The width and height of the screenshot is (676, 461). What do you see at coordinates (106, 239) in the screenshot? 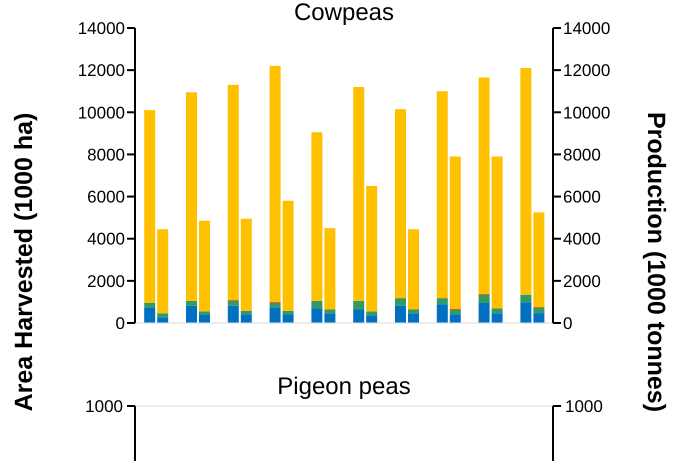
I see `y-tick-label: 4000` at bounding box center [106, 239].